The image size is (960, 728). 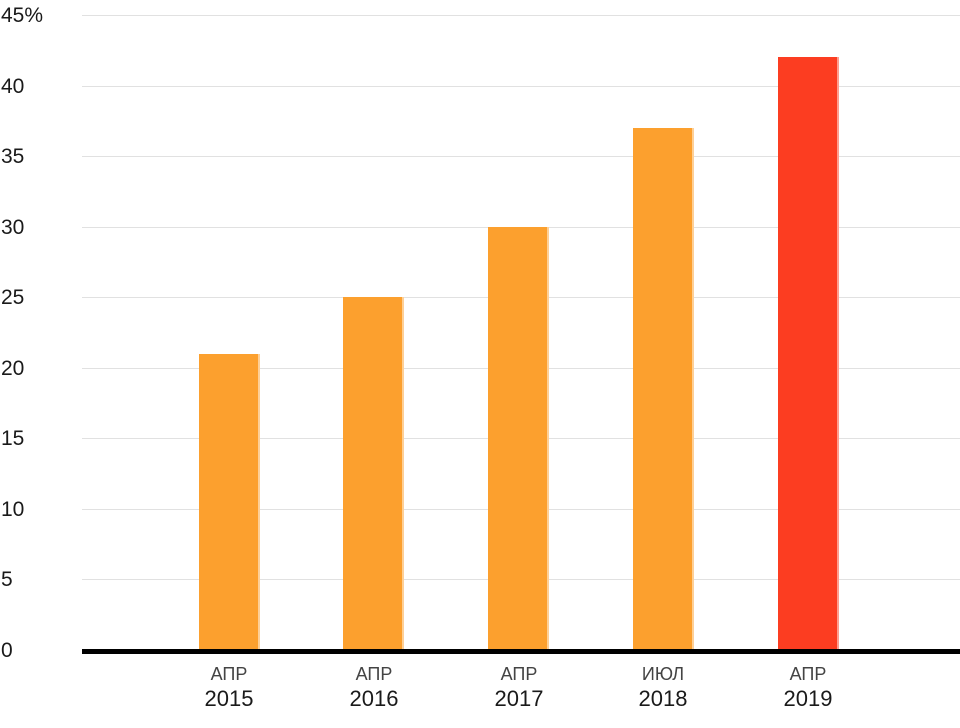 I want to click on y-tick-label-35: 35, so click(x=13, y=156).